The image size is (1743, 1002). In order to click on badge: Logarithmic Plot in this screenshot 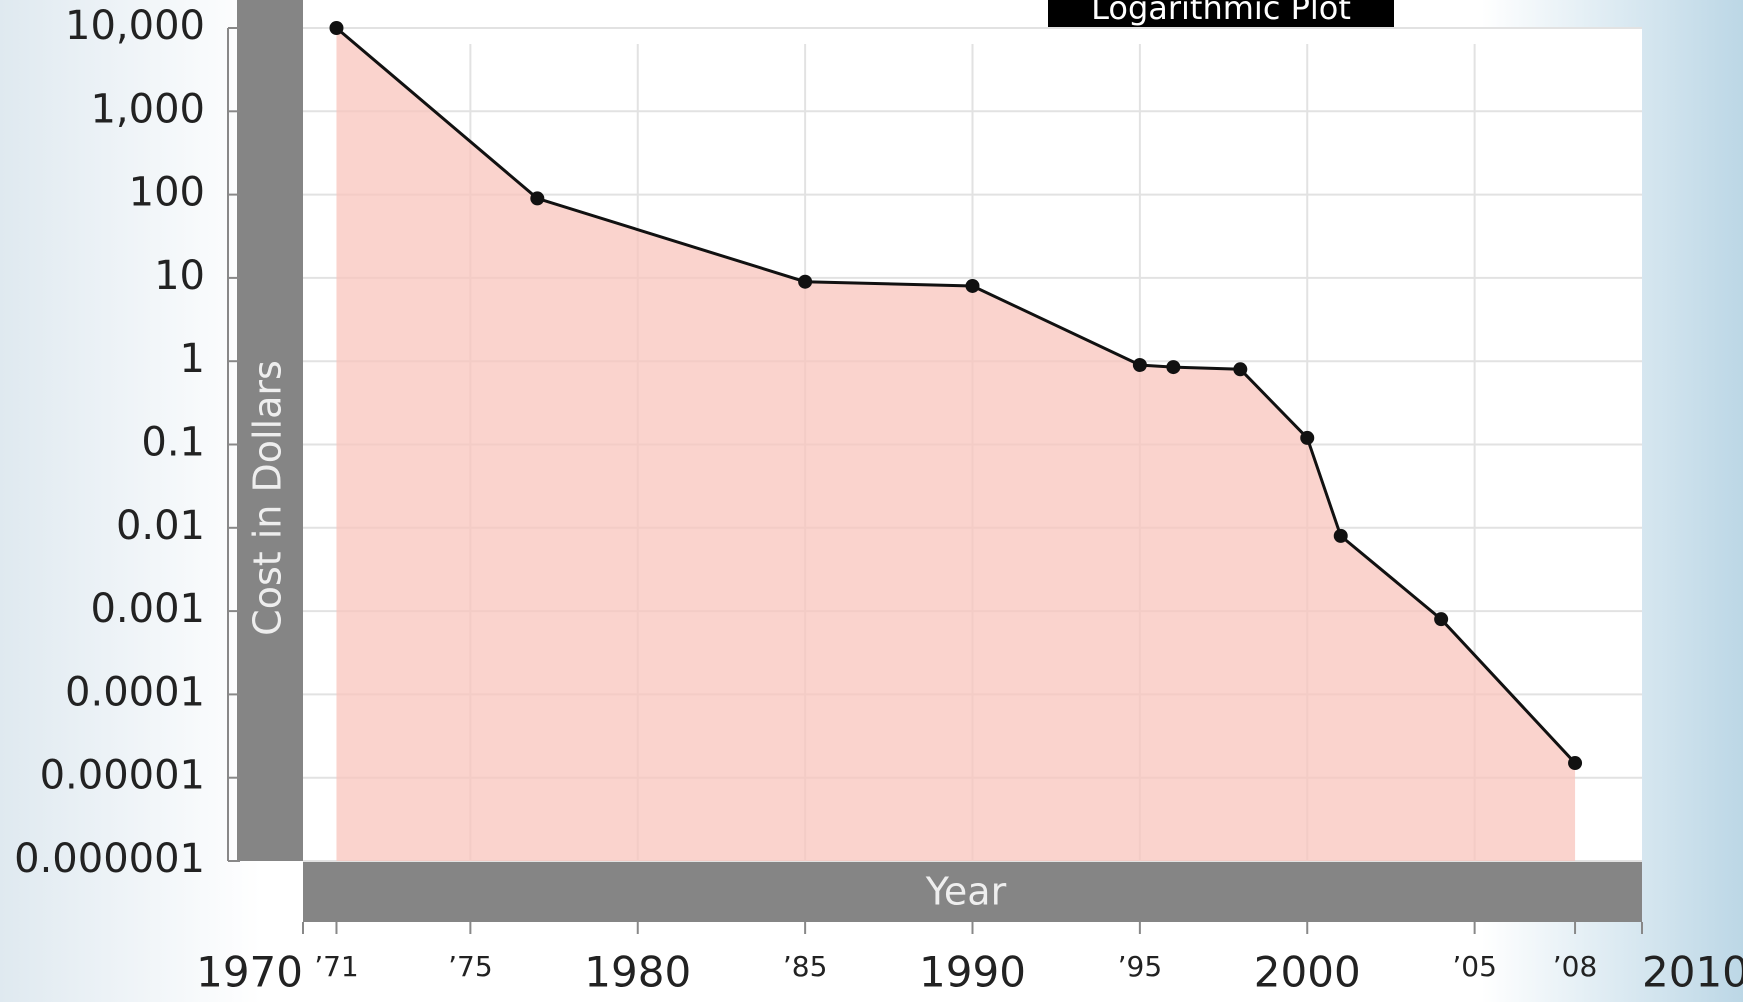, I will do `click(1221, 13)`.